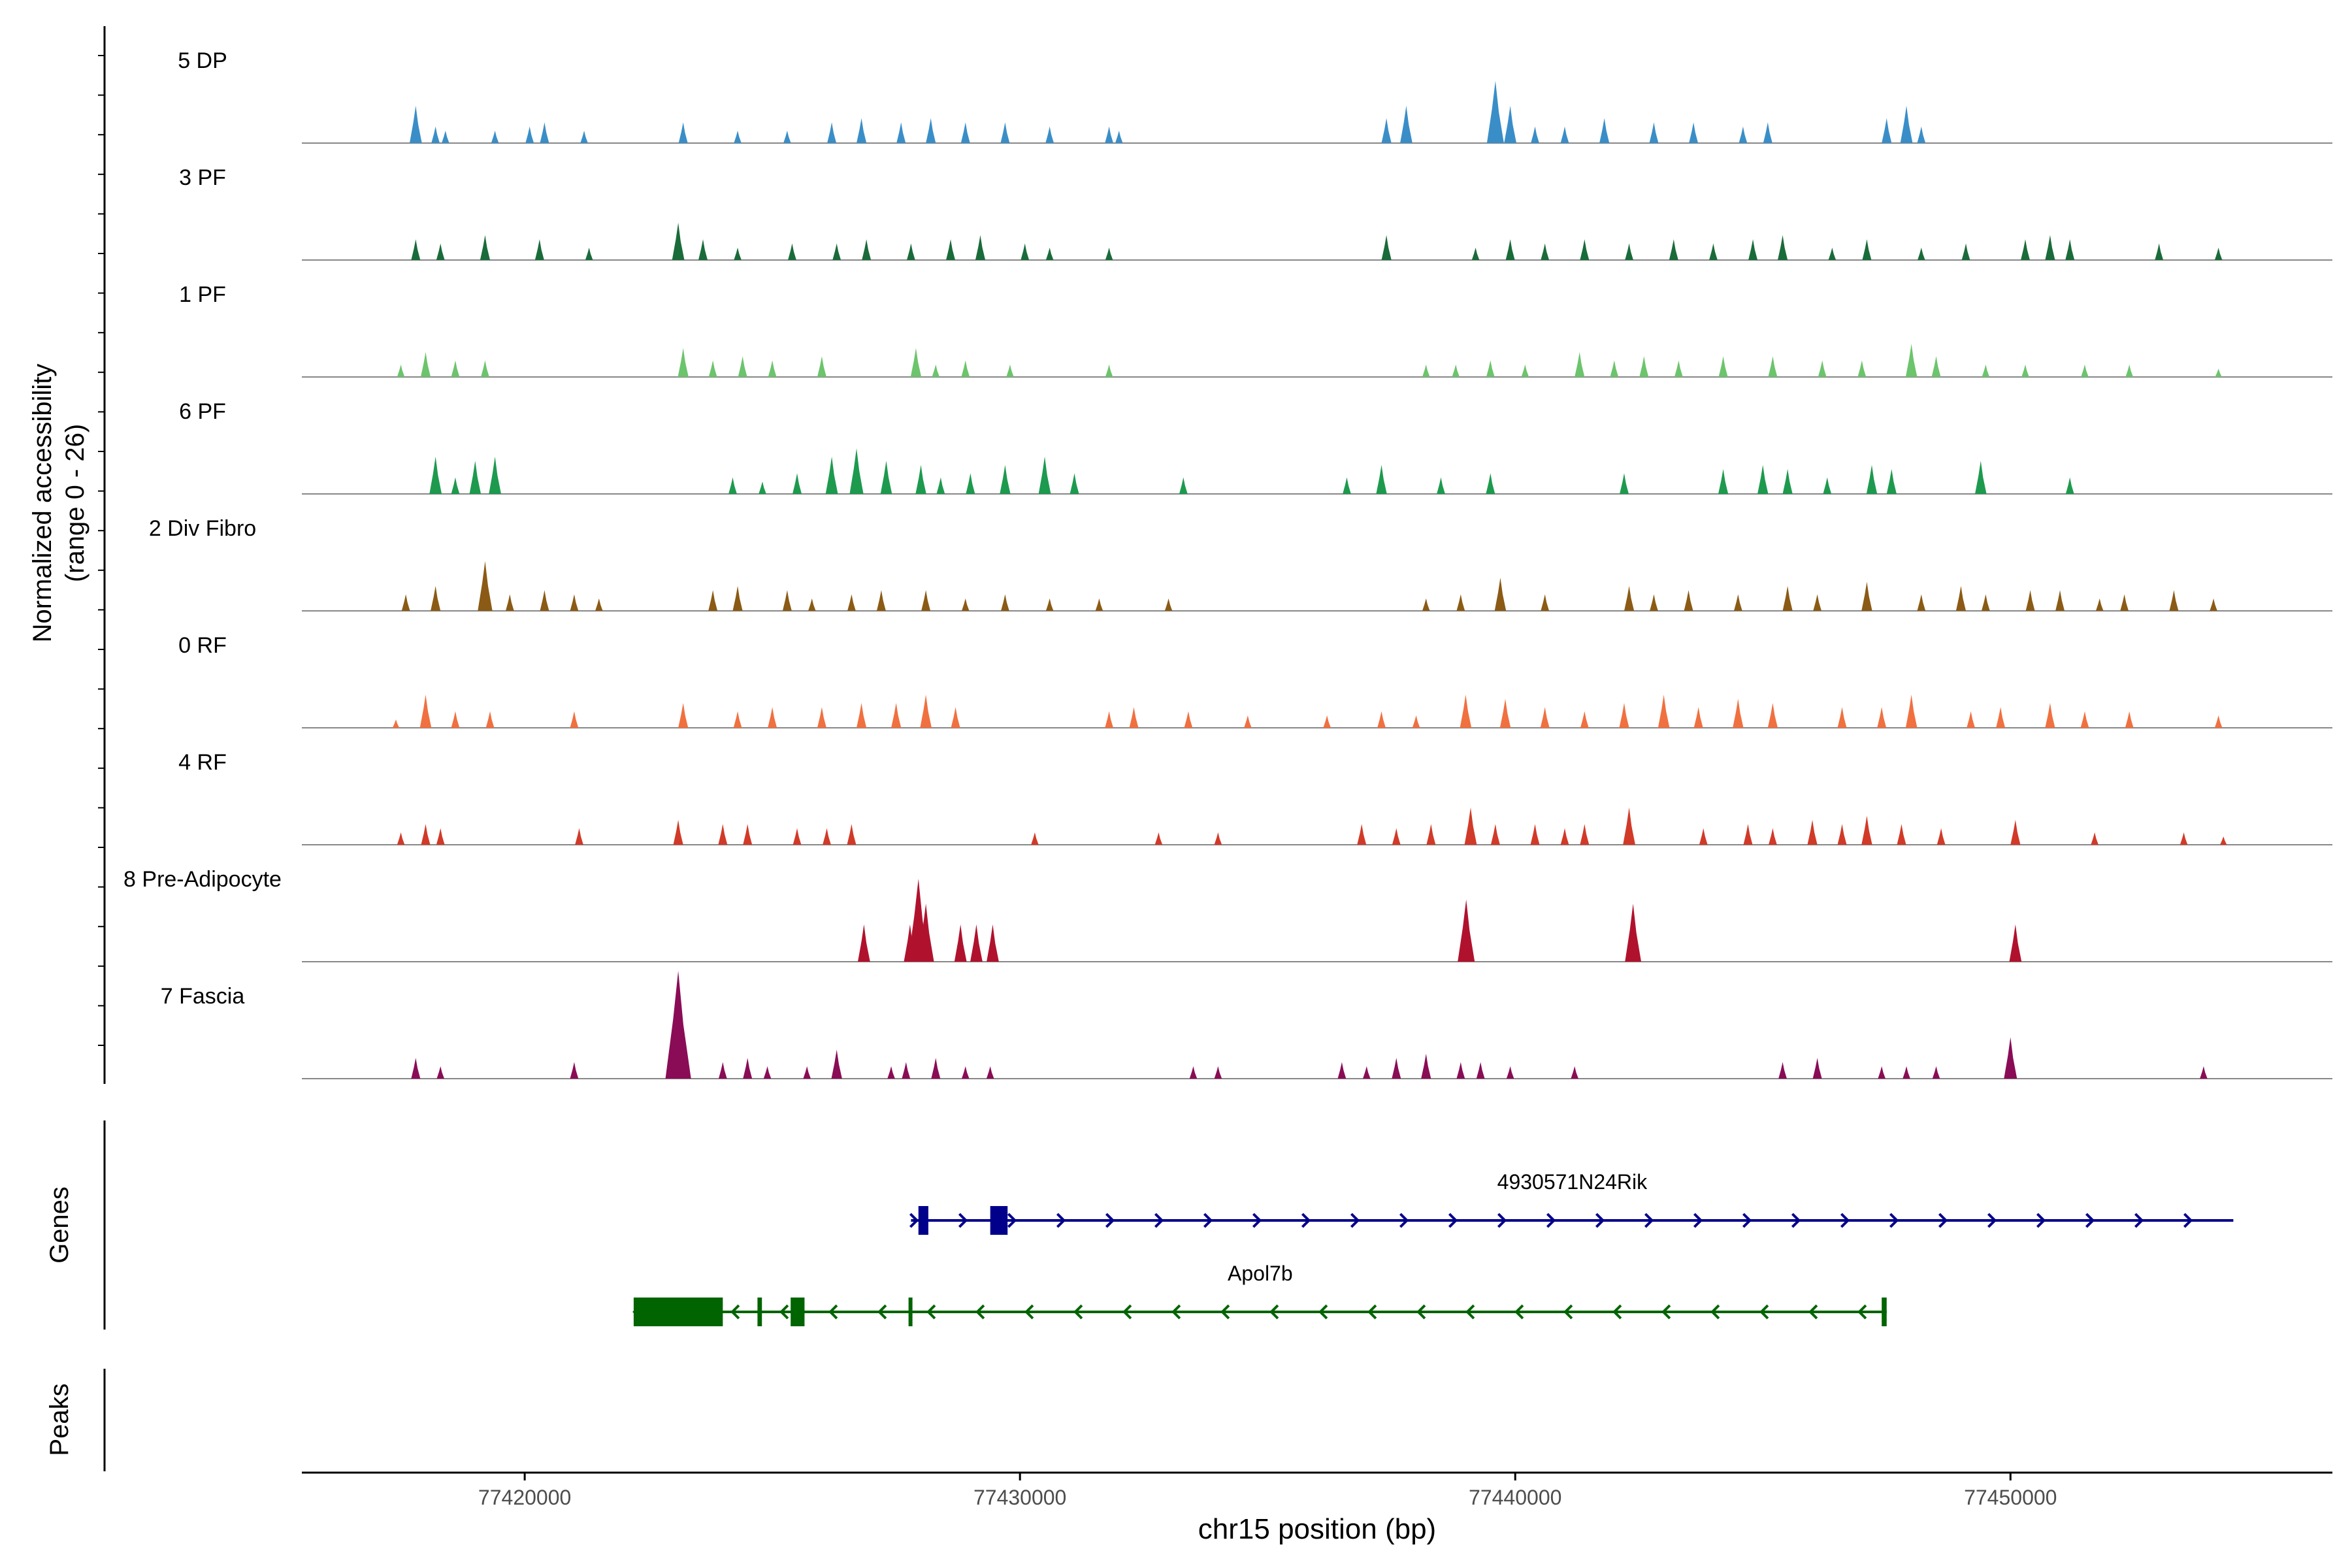 This screenshot has height=1568, width=2352. Describe the element at coordinates (202, 645) in the screenshot. I see `track-label: 0 RF` at that location.